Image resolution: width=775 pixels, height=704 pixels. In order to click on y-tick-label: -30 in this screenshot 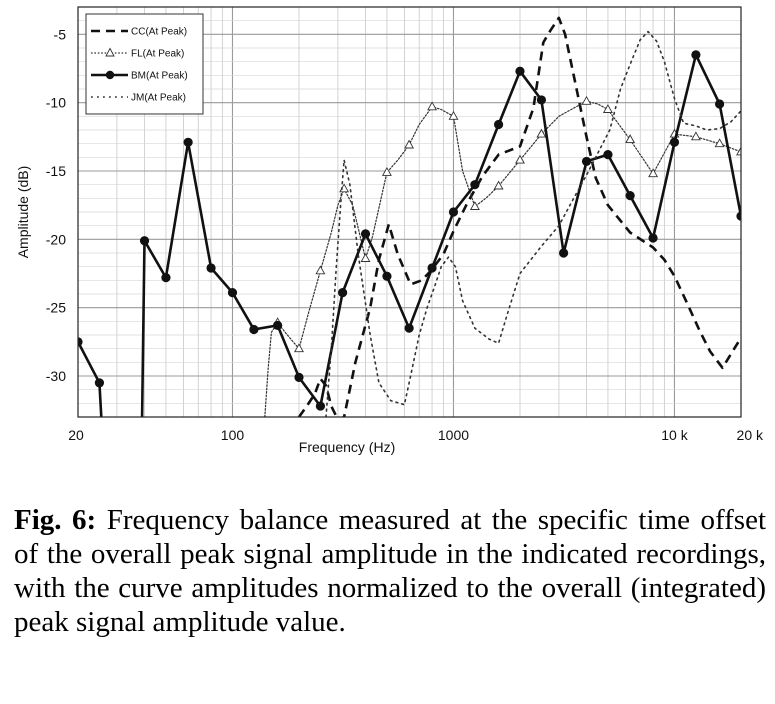, I will do `click(56, 376)`.